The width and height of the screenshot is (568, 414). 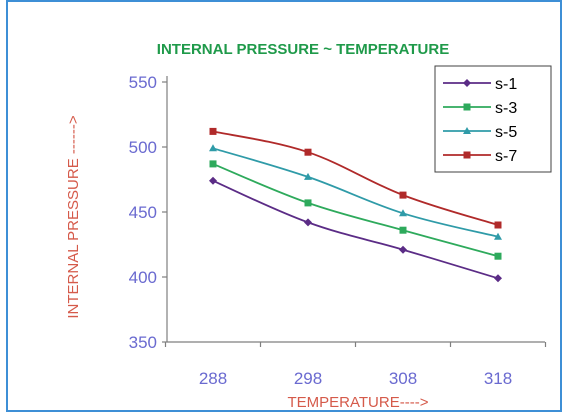 I want to click on legend-entry: s-5, so click(x=480, y=132).